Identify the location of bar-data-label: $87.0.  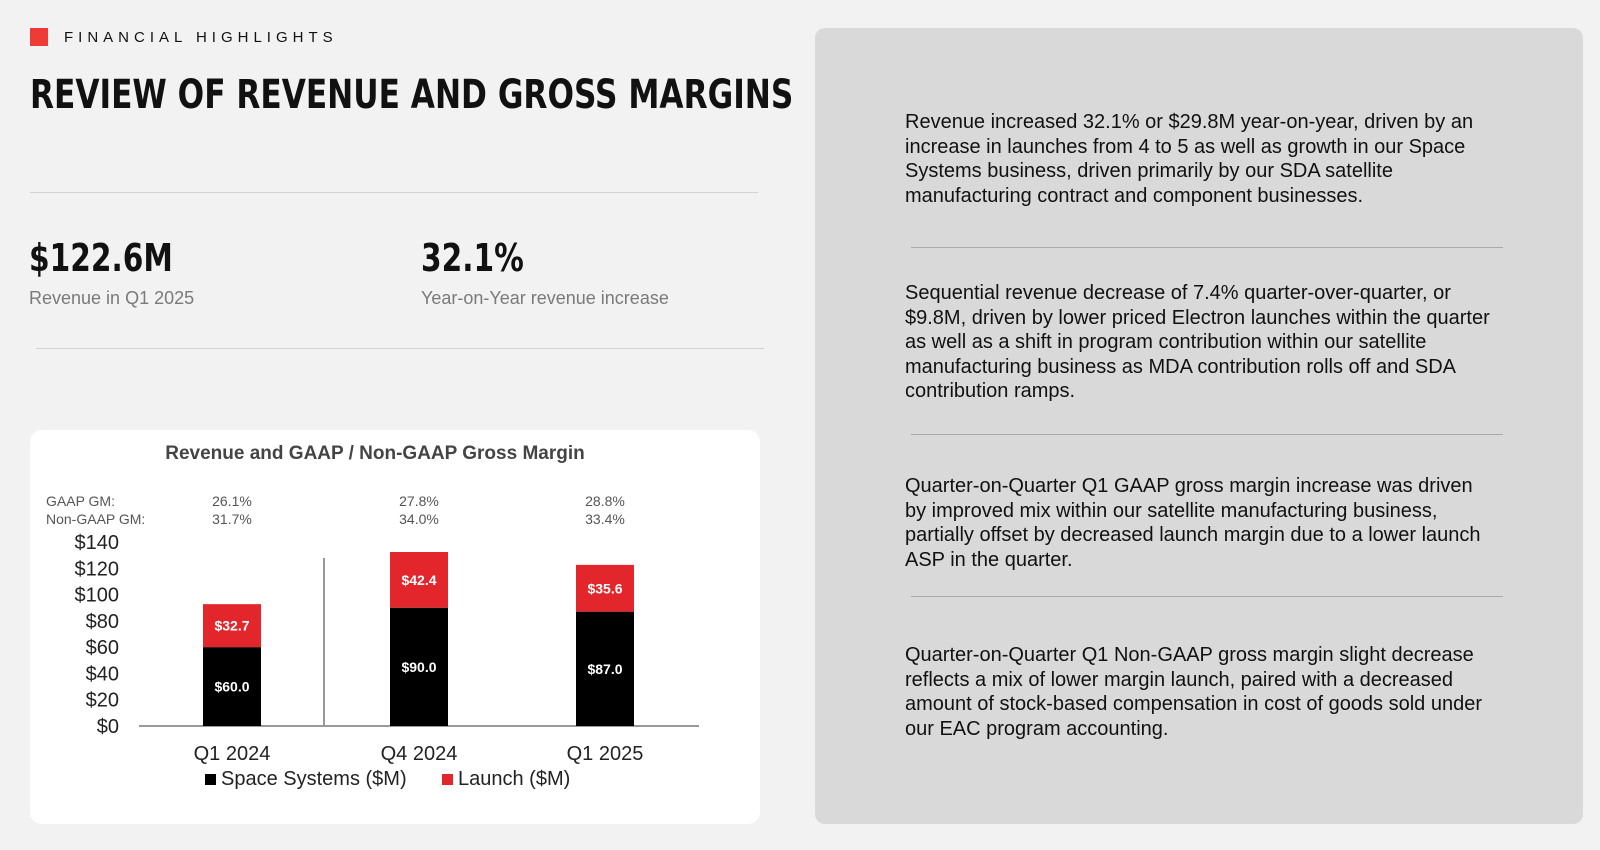
(604, 669).